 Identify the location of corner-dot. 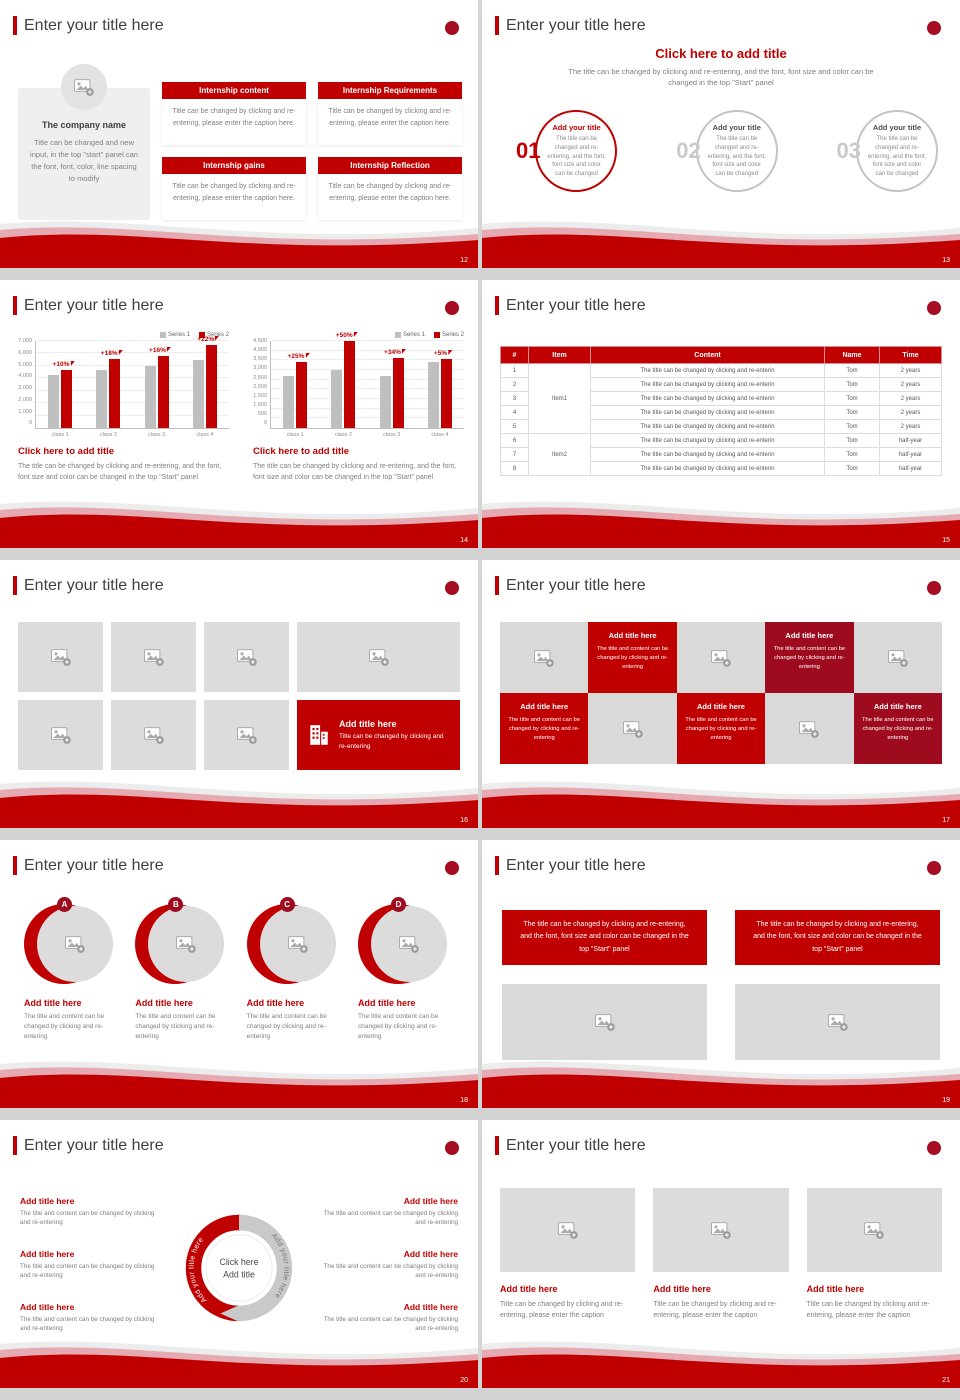
(452, 868).